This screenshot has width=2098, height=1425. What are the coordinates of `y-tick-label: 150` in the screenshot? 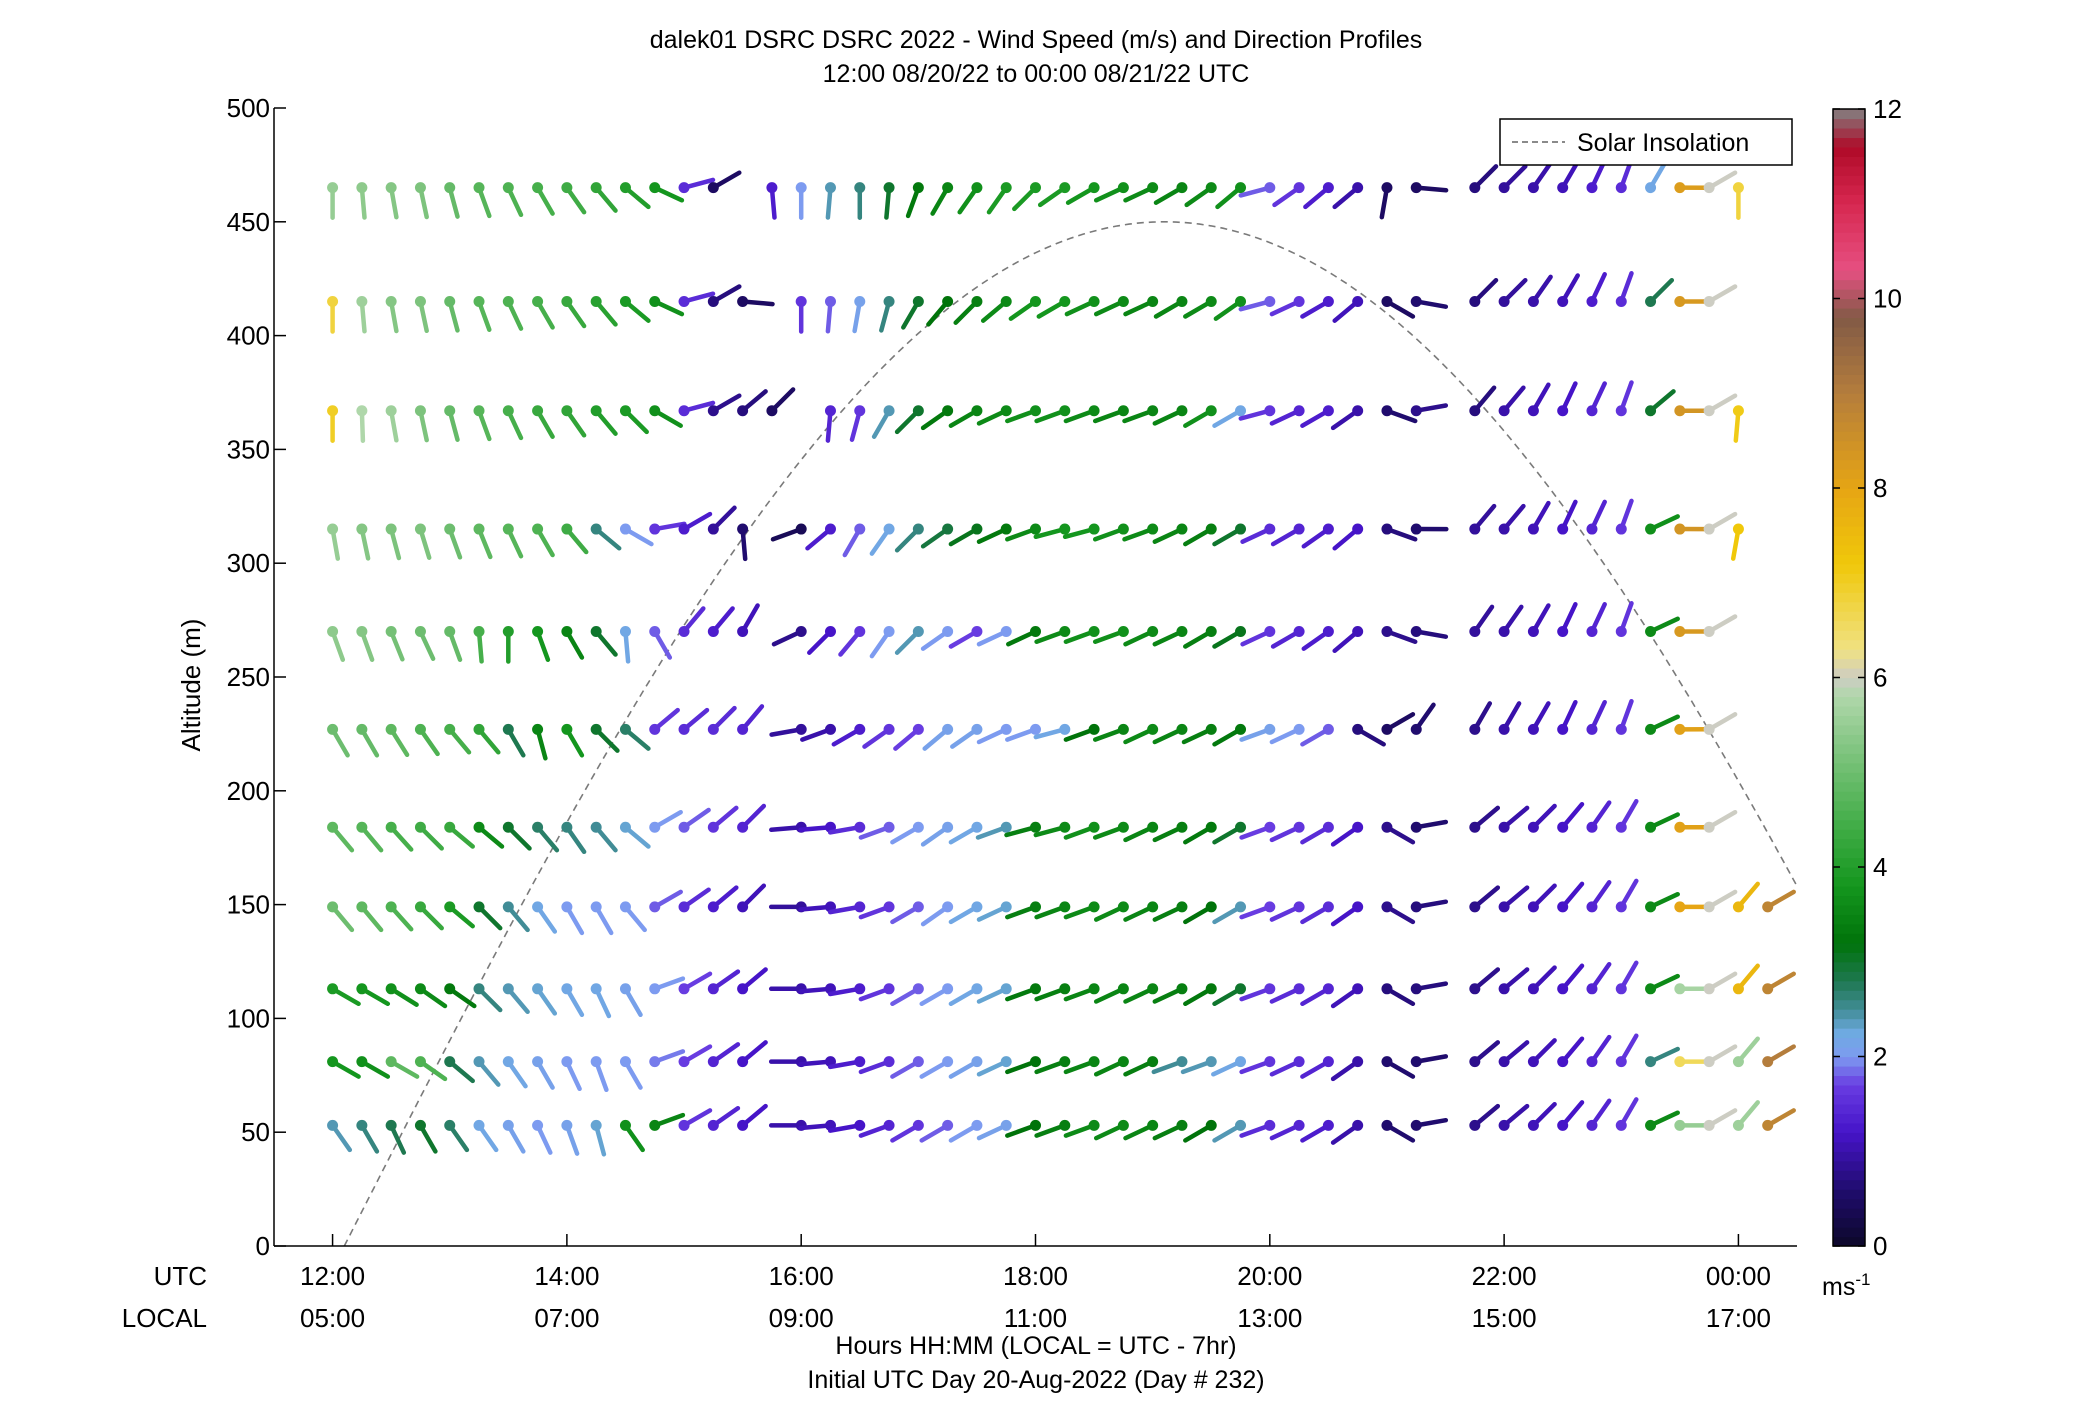 It's located at (248, 905).